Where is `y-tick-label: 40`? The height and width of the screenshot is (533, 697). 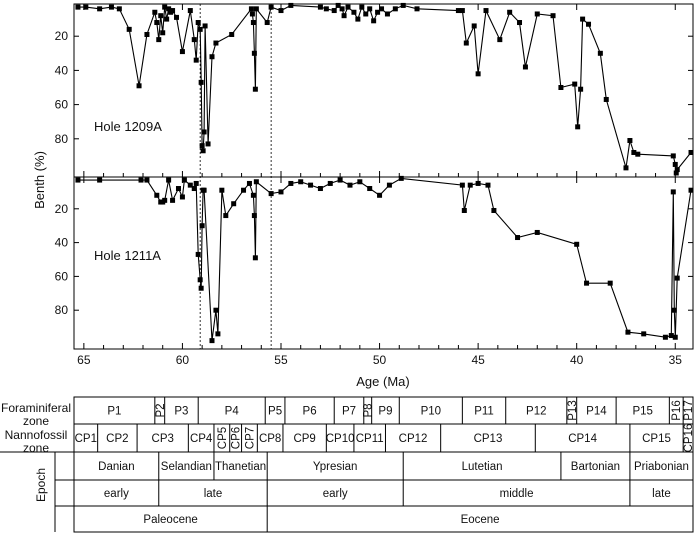
y-tick-label: 40 is located at coordinates (62, 70).